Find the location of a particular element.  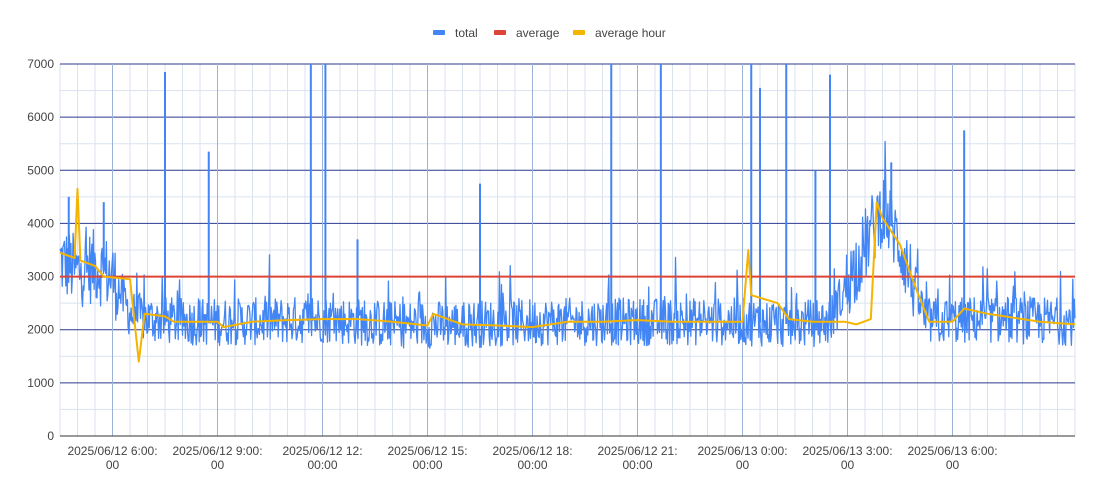

x-tick-label: 2025/06/12 9:00: is located at coordinates (217, 451).